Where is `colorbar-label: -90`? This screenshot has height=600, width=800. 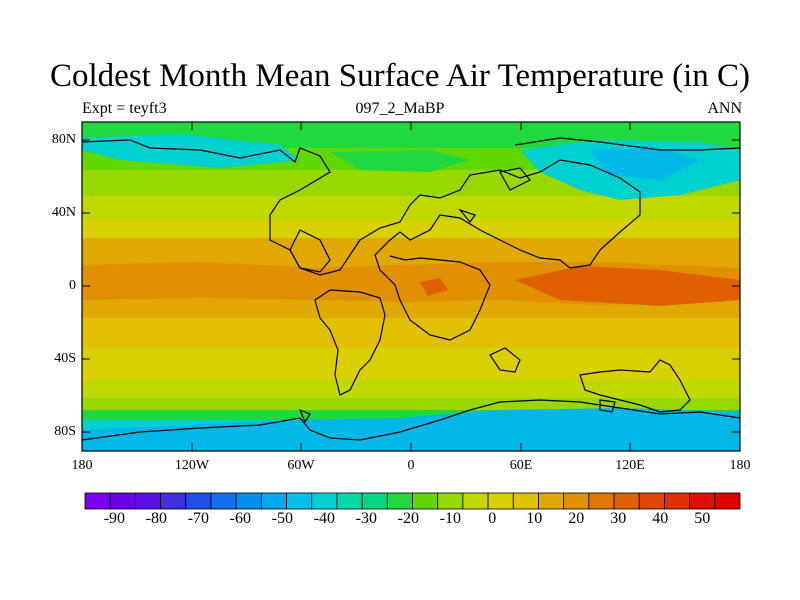 colorbar-label: -90 is located at coordinates (114, 518).